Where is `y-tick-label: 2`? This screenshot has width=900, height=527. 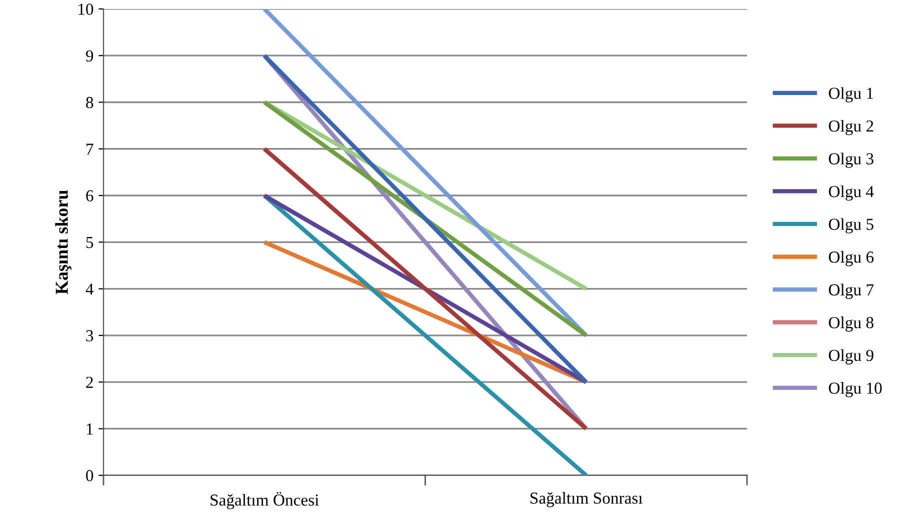 y-tick-label: 2 is located at coordinates (89, 382).